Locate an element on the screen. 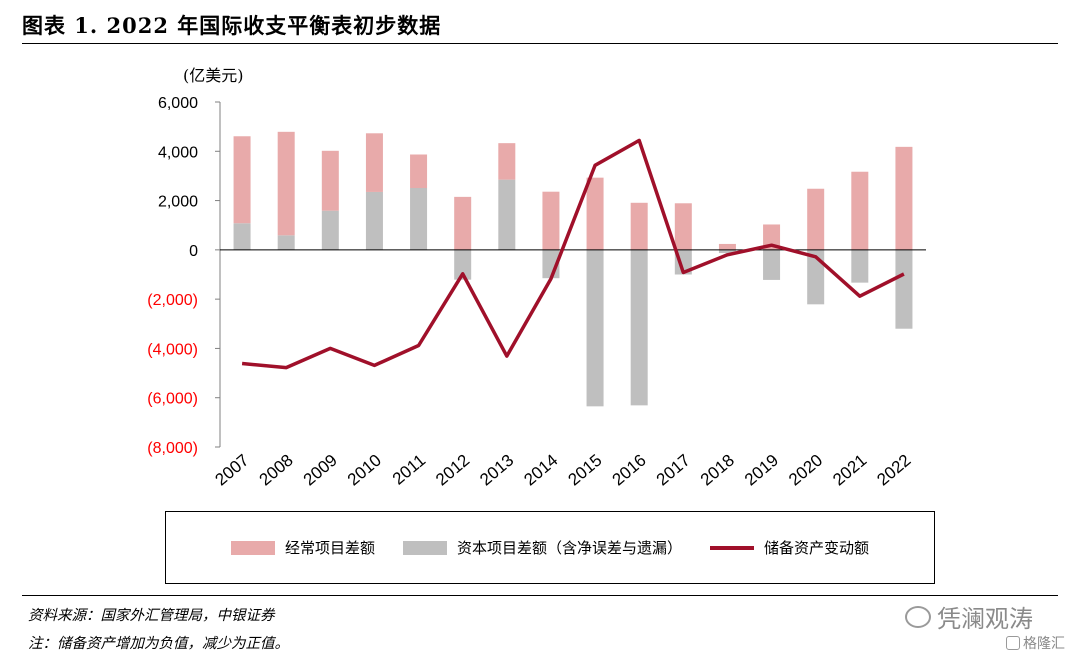  legend-label-current: 经常项目差额 is located at coordinates (329, 548).